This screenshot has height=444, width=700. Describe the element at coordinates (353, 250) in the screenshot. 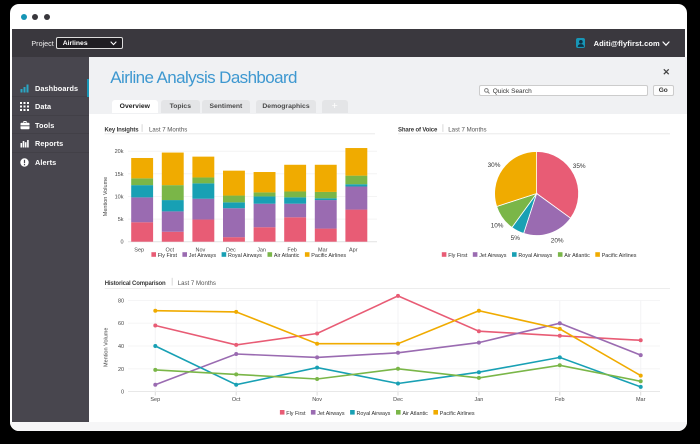

I see `svg-text: Apr` at that location.